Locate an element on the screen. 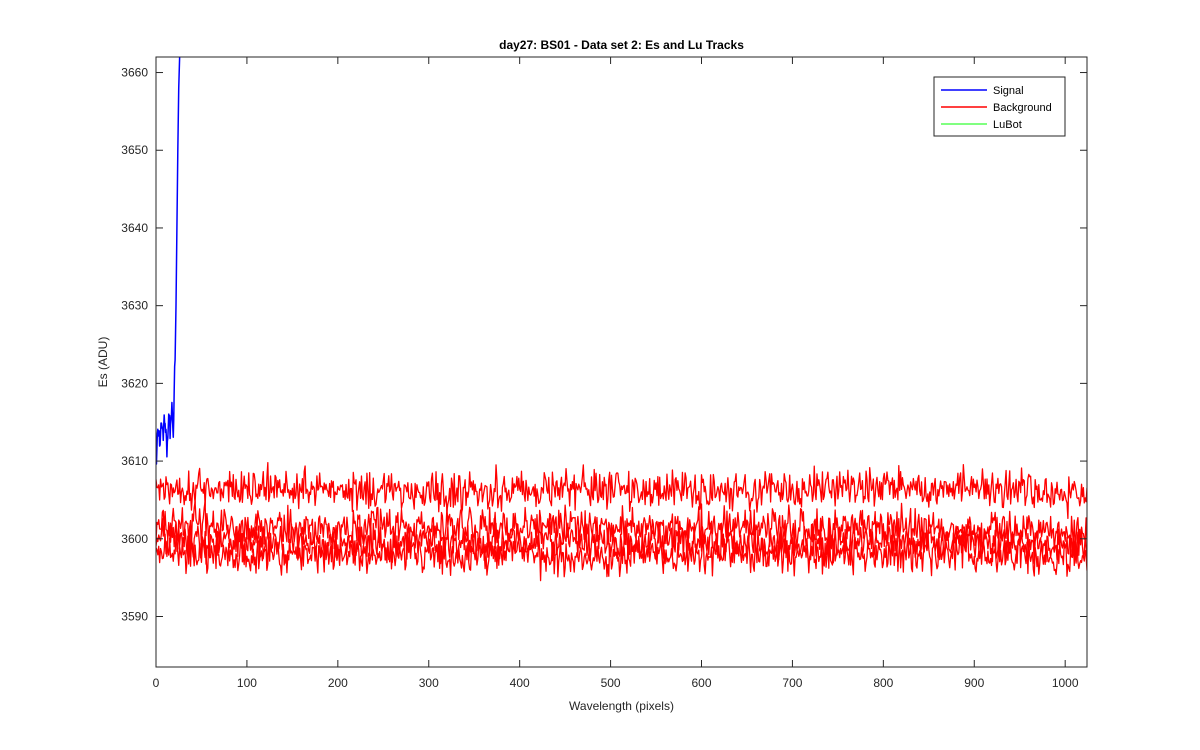 Image resolution: width=1200 pixels, height=750 pixels. x-tick-label-0: 0 is located at coordinates (156, 683).